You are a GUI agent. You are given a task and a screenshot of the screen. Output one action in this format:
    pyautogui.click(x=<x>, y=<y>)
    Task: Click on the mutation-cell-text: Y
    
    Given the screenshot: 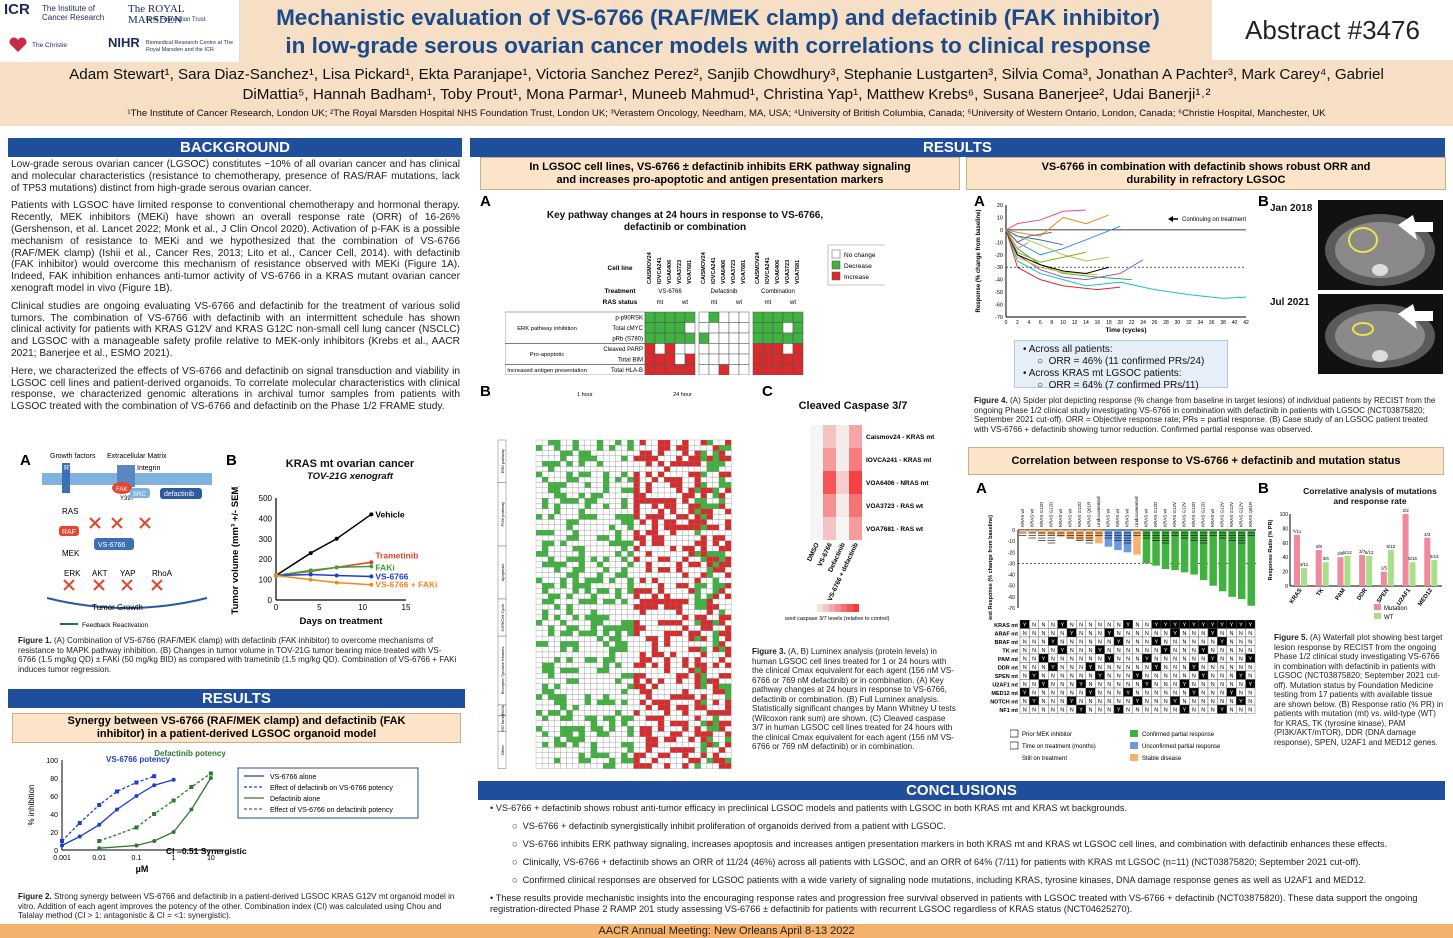 What is the action you would take?
    pyautogui.click(x=1128, y=694)
    